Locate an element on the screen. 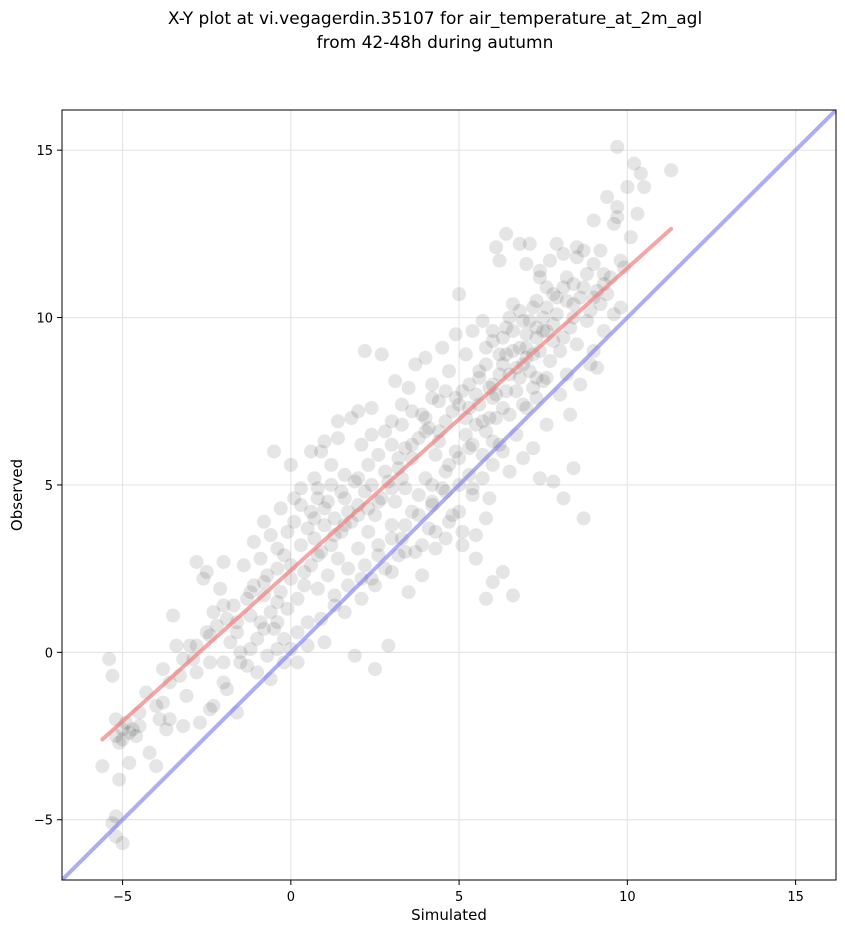  x-tick-label: −5 is located at coordinates (122, 897).